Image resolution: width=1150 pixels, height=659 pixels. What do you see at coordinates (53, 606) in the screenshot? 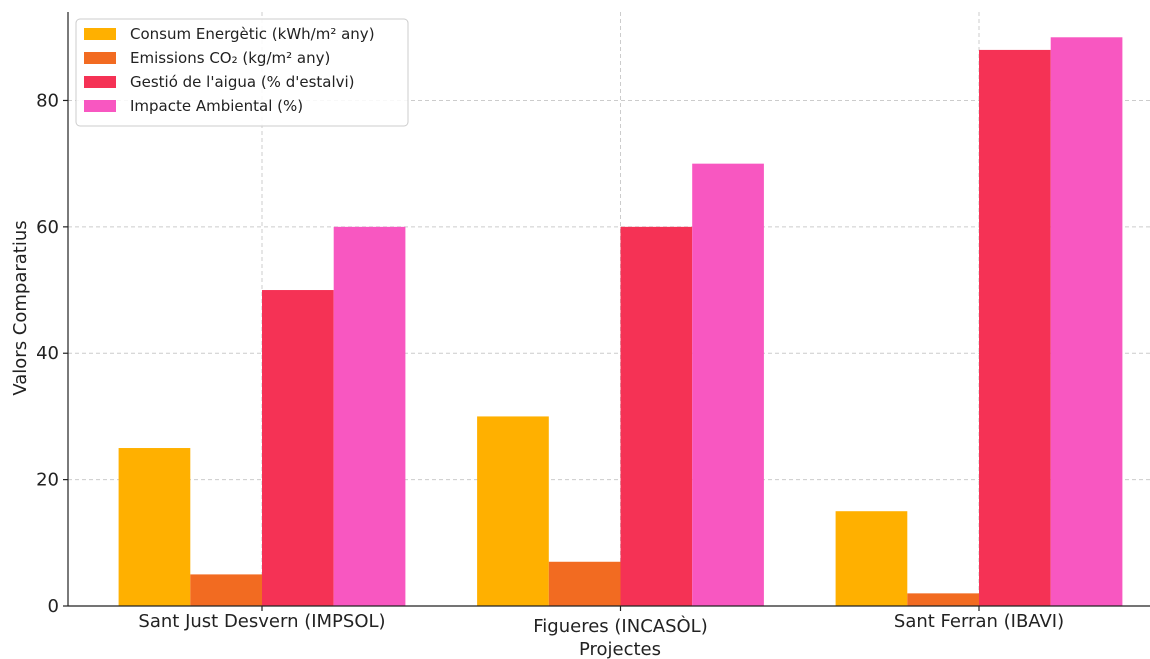
I see `y-tick-label-0: 0` at bounding box center [53, 606].